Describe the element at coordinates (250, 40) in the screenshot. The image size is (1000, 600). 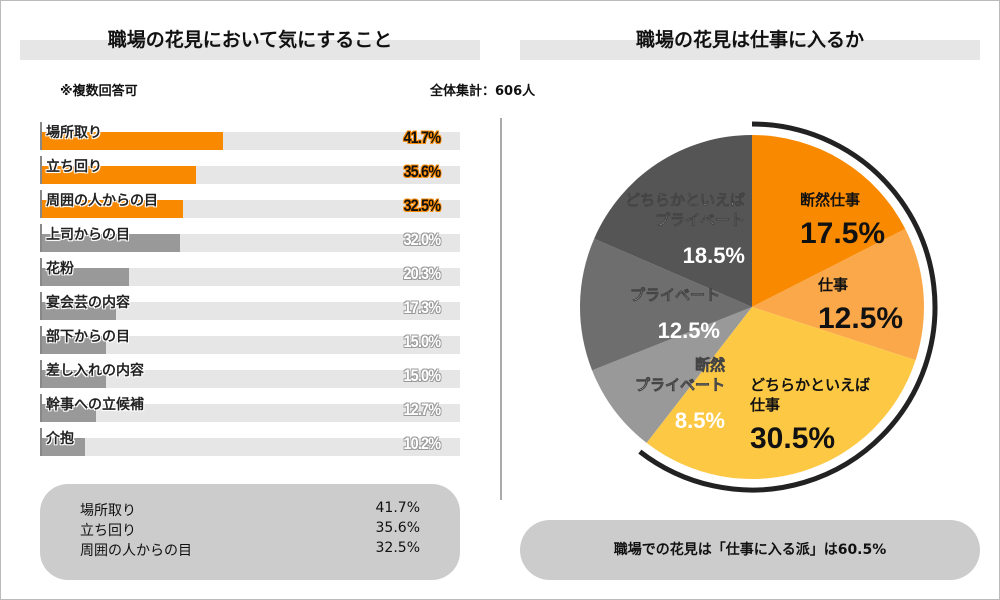
I see `left-title: 職場の花見において気にすること` at that location.